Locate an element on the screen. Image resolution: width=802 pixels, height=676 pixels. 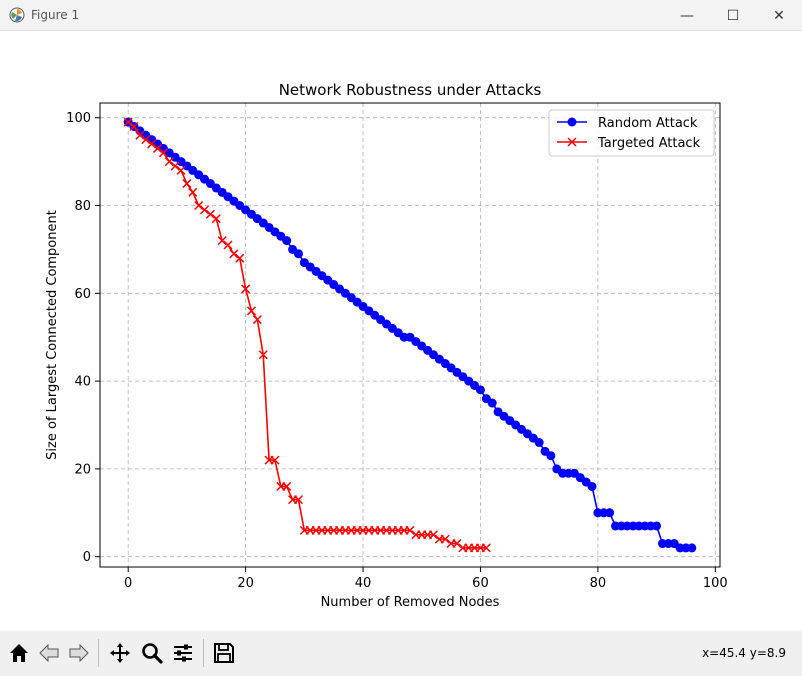
x-tick-label: 100 is located at coordinates (715, 583).